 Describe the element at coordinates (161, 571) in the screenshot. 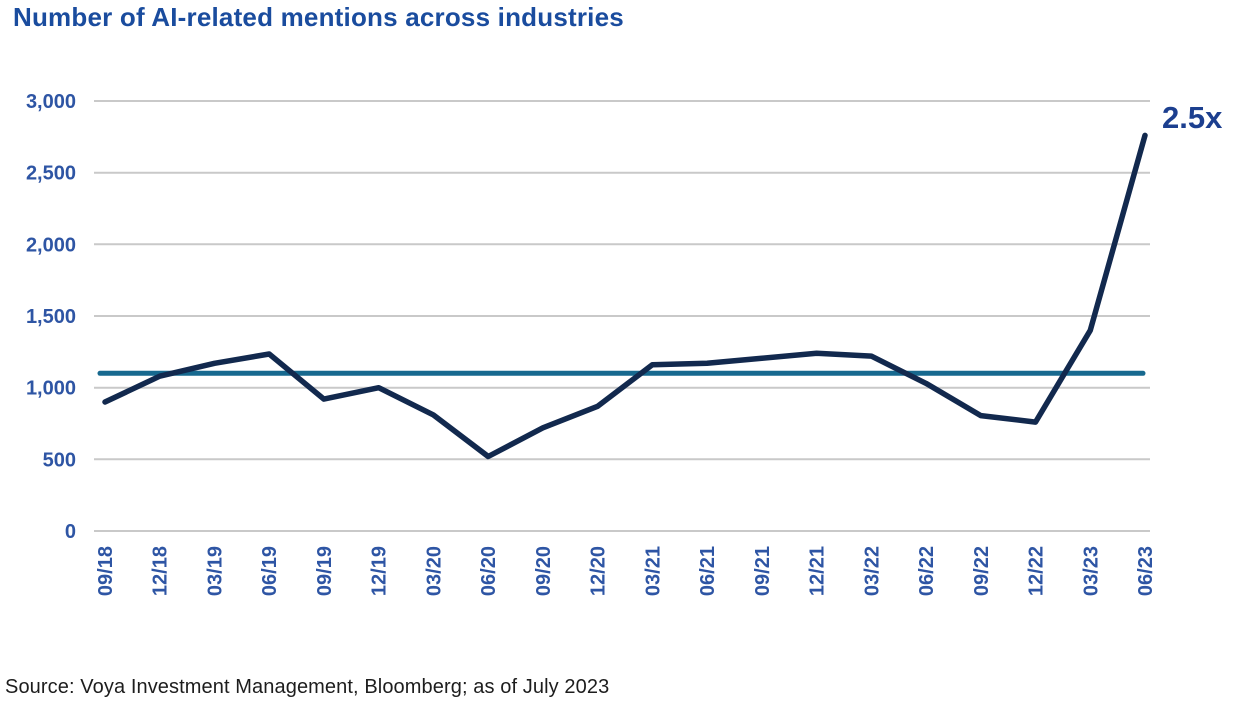

I see `x-tick-label: 12/18` at that location.